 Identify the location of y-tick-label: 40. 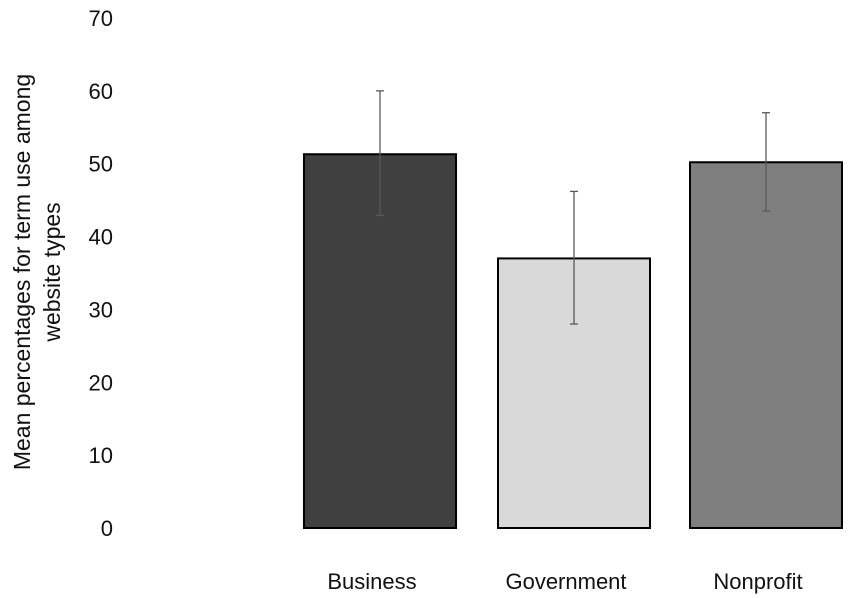
(101, 237).